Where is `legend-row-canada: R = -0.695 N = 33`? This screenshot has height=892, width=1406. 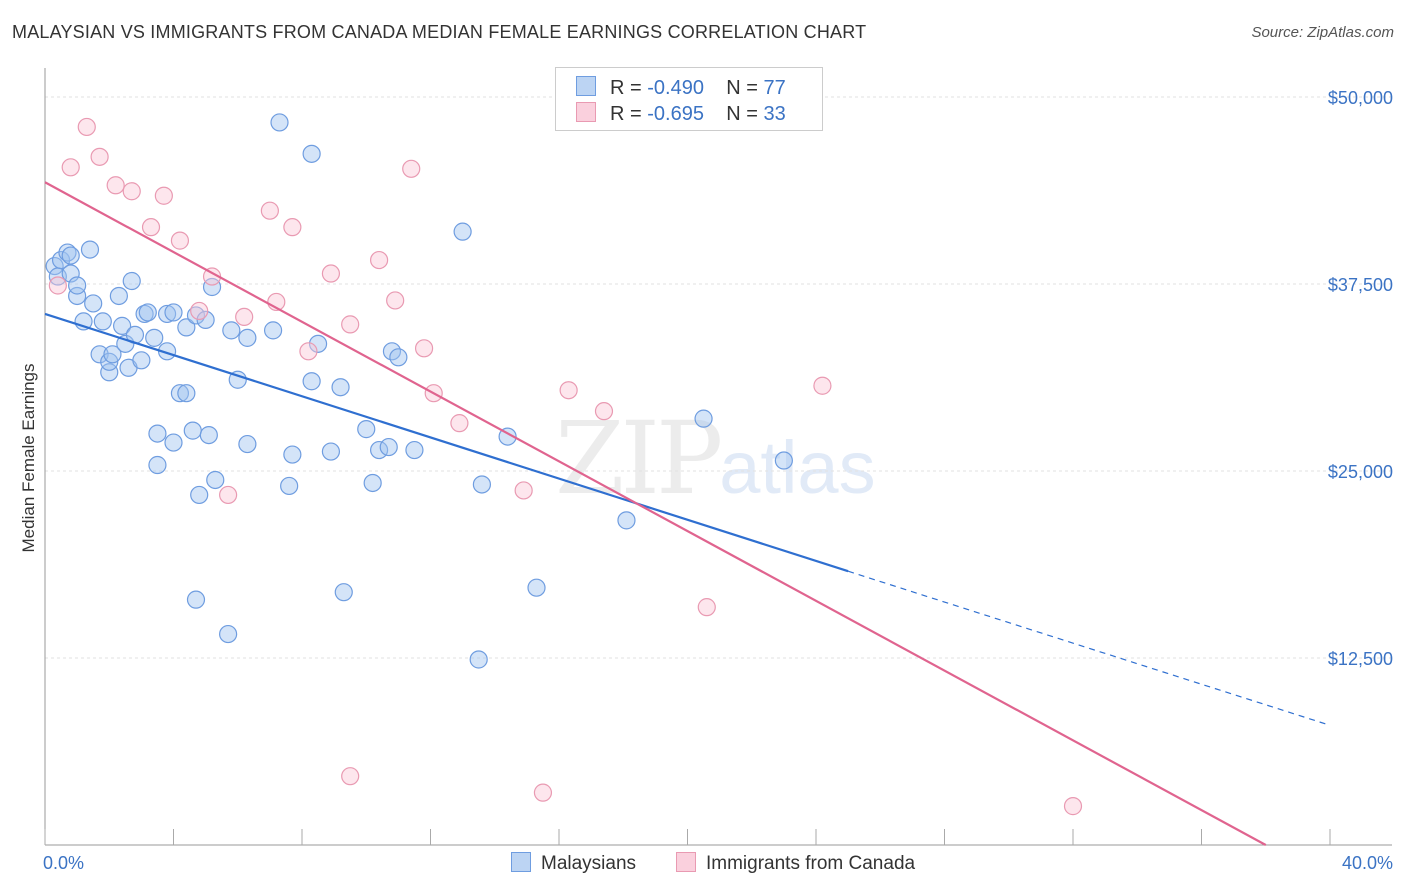
legend-row-canada: R = -0.695 N = 33 is located at coordinates (681, 115).